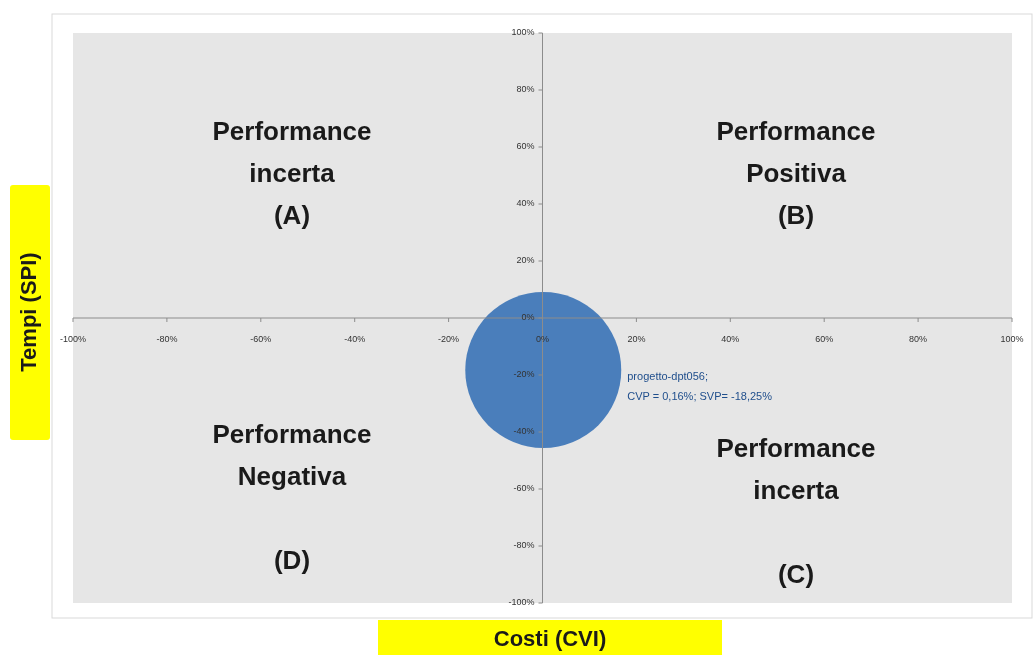 The height and width of the screenshot is (655, 1035). What do you see at coordinates (636, 339) in the screenshot?
I see `x-tick-label: 20%` at bounding box center [636, 339].